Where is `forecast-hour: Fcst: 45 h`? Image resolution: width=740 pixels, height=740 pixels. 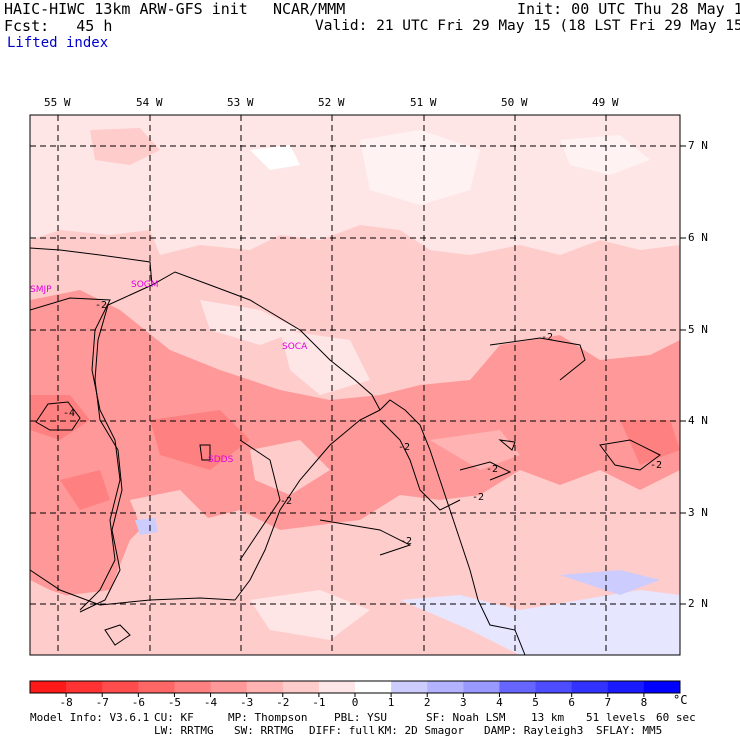
forecast-hour: Fcst: 45 h is located at coordinates (58, 26).